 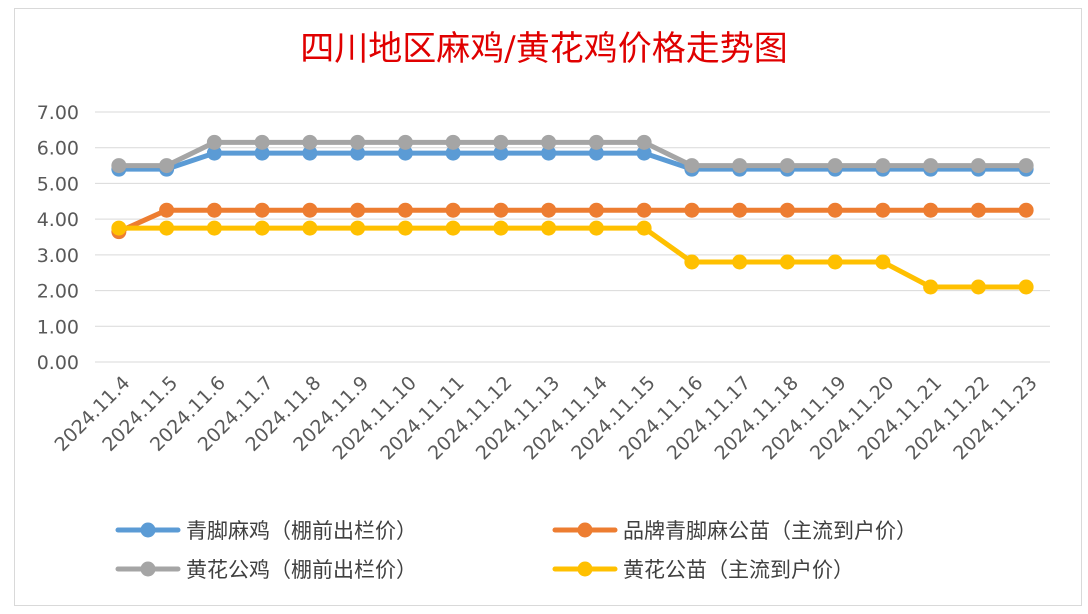 I want to click on y-tick-label: 7.00, so click(x=58, y=113).